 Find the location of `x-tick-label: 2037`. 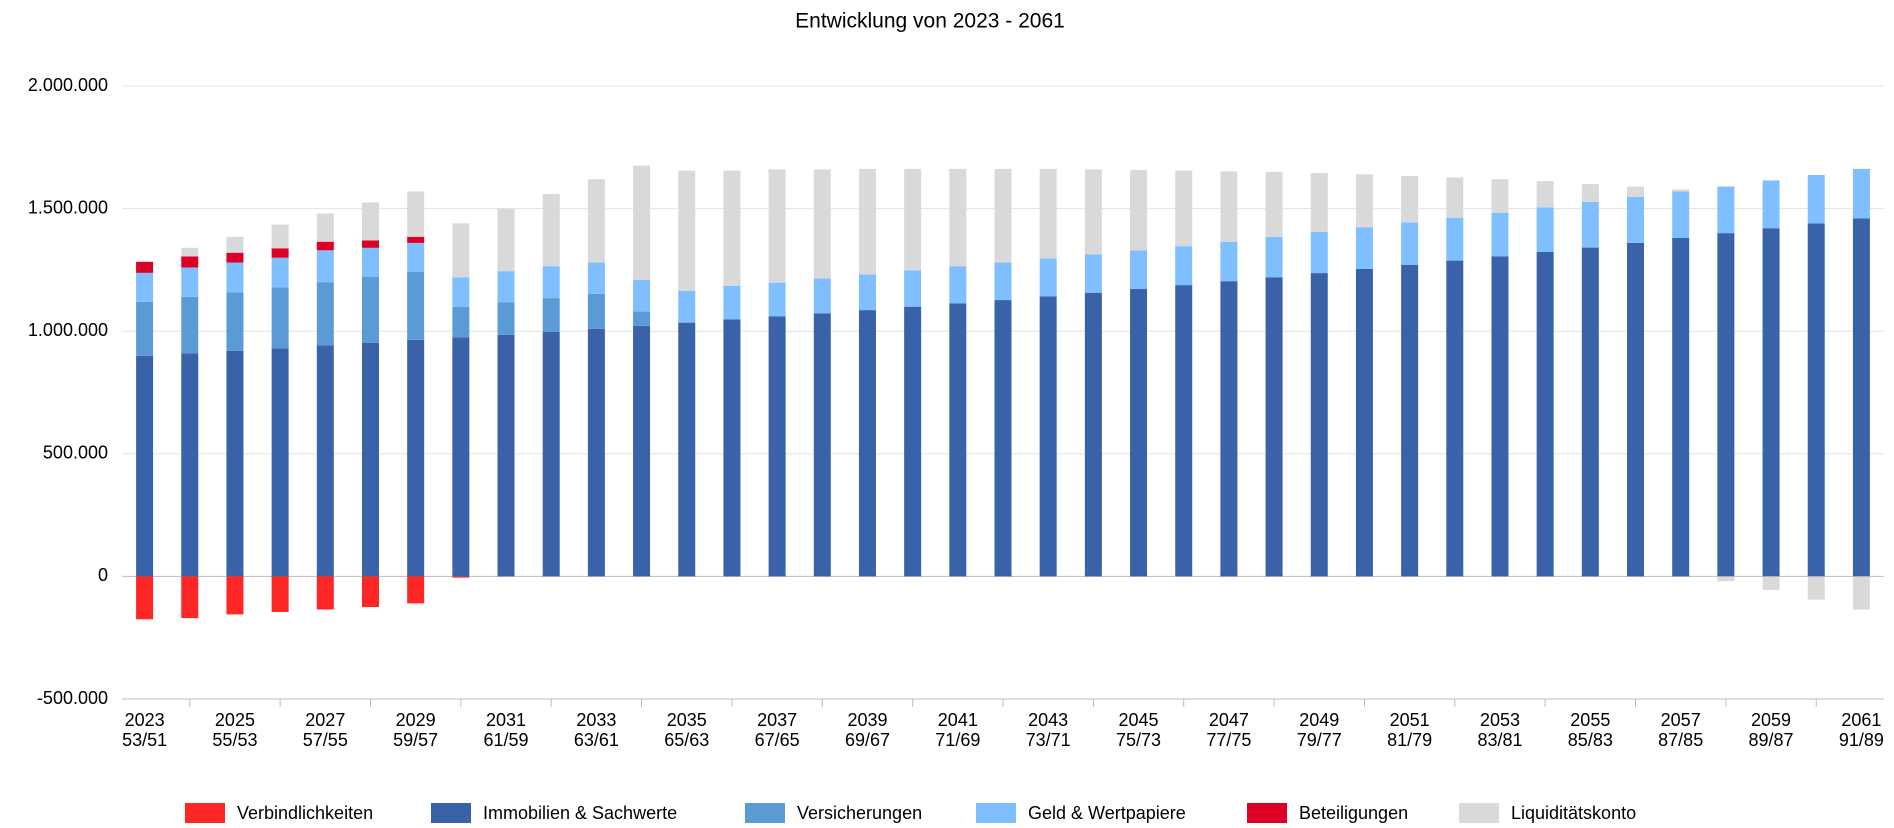

x-tick-label: 2037 is located at coordinates (777, 720).